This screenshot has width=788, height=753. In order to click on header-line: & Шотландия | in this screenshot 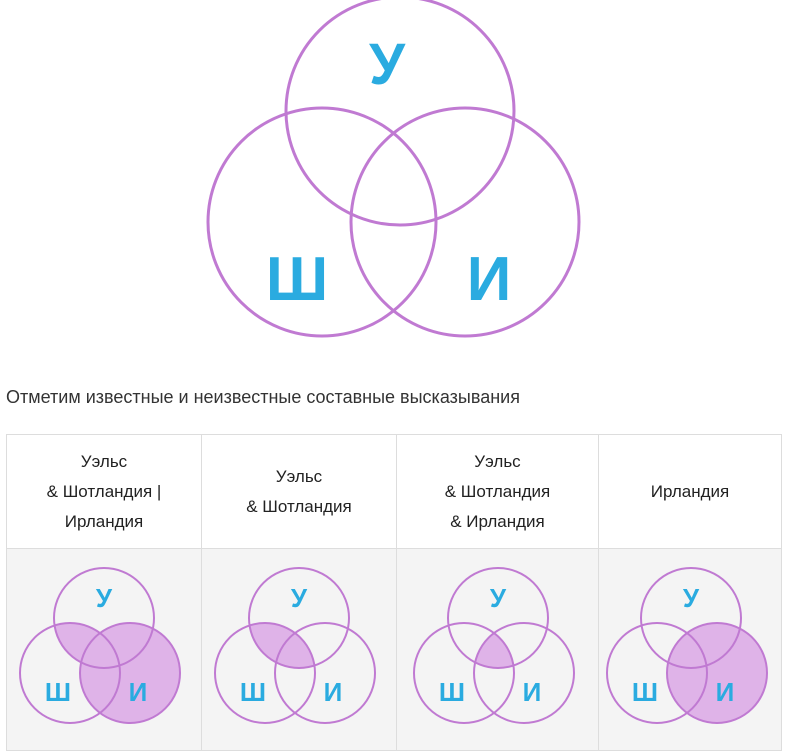, I will do `click(104, 491)`.